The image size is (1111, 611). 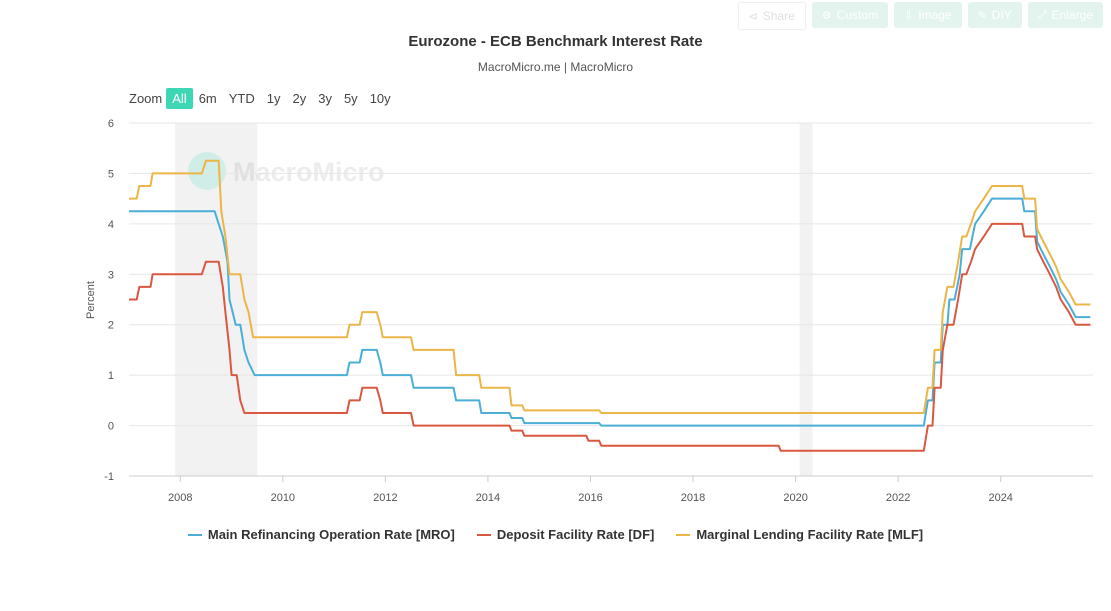 I want to click on x-tick-label: 2010, so click(x=283, y=498).